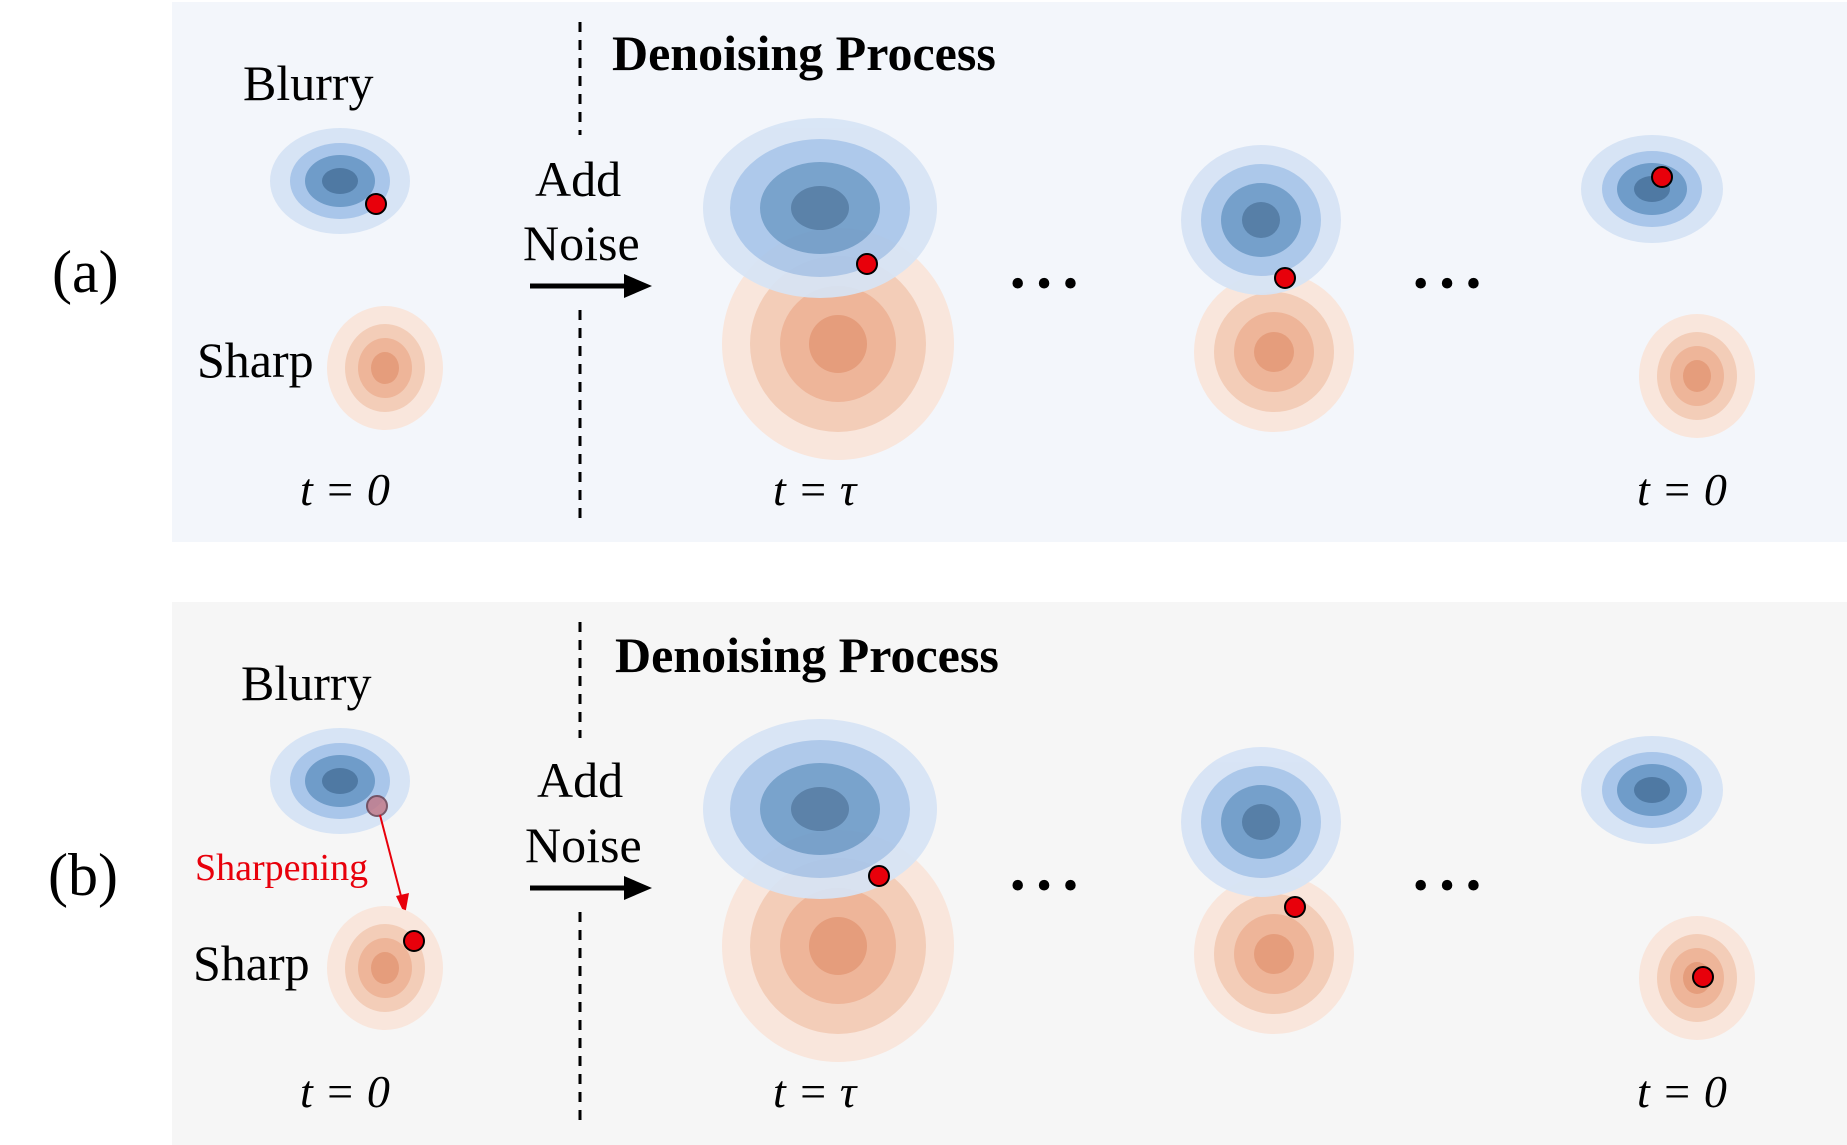 The height and width of the screenshot is (1145, 1847). I want to click on panel-a-sample-dot-mid, so click(1285, 278).